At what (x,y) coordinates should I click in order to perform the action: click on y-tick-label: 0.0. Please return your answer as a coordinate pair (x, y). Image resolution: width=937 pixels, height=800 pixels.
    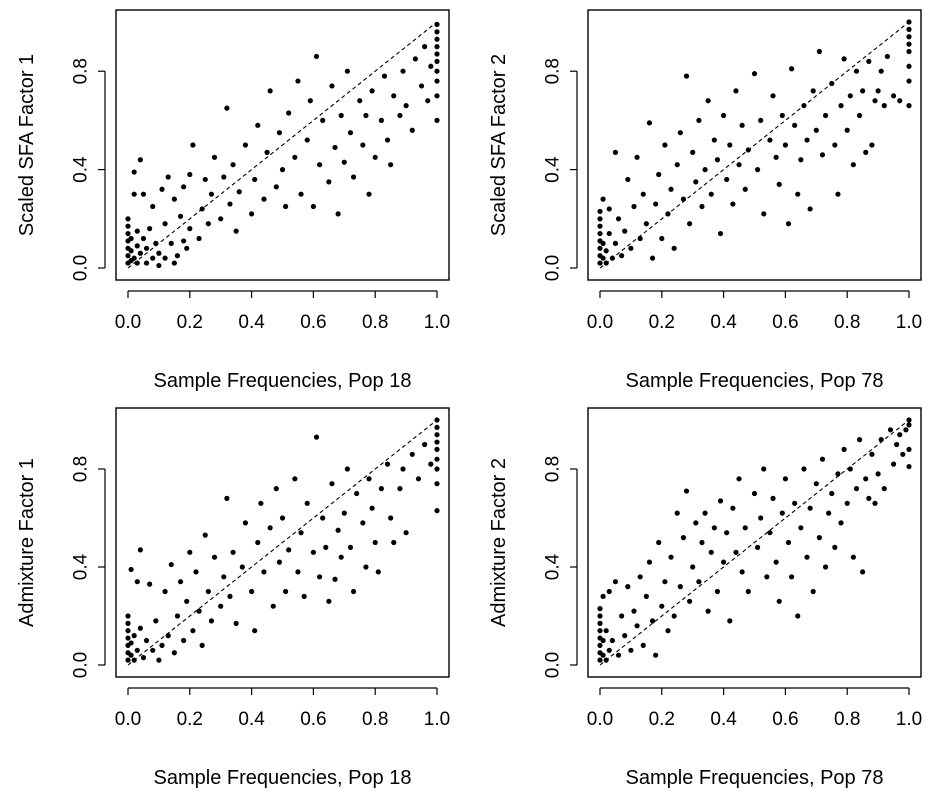
    Looking at the image, I should click on (81, 268).